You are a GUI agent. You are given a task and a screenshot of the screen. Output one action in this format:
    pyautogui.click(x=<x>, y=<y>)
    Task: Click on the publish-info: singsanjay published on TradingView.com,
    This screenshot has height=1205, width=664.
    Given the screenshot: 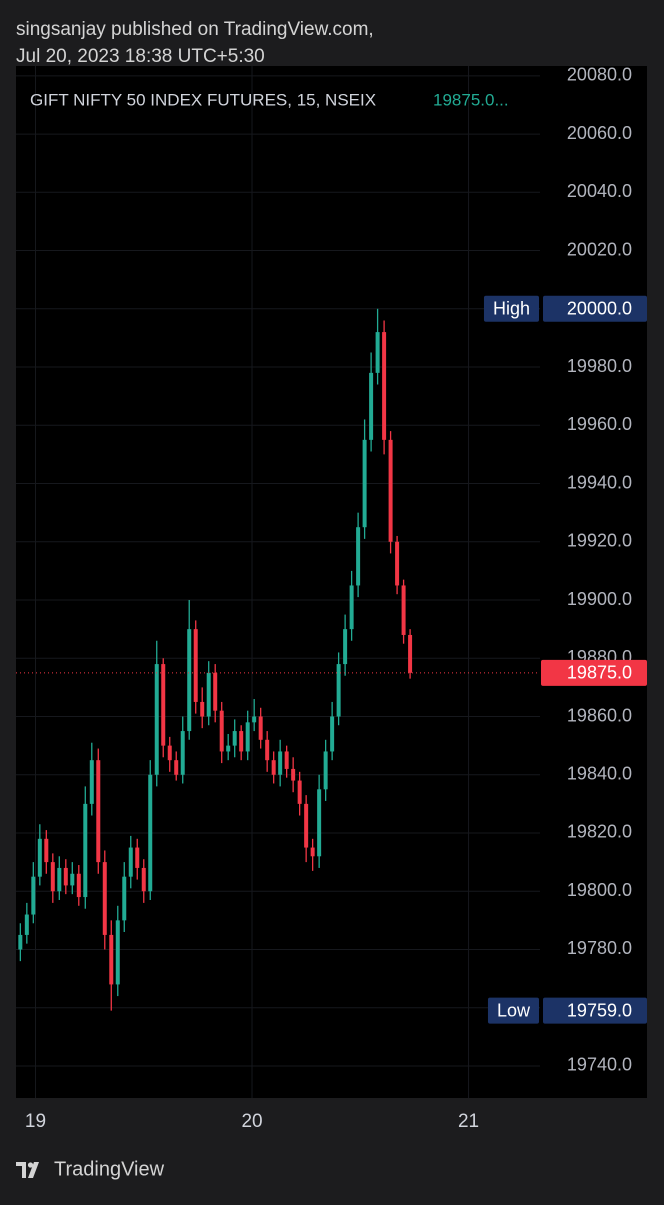 What is the action you would take?
    pyautogui.click(x=195, y=29)
    